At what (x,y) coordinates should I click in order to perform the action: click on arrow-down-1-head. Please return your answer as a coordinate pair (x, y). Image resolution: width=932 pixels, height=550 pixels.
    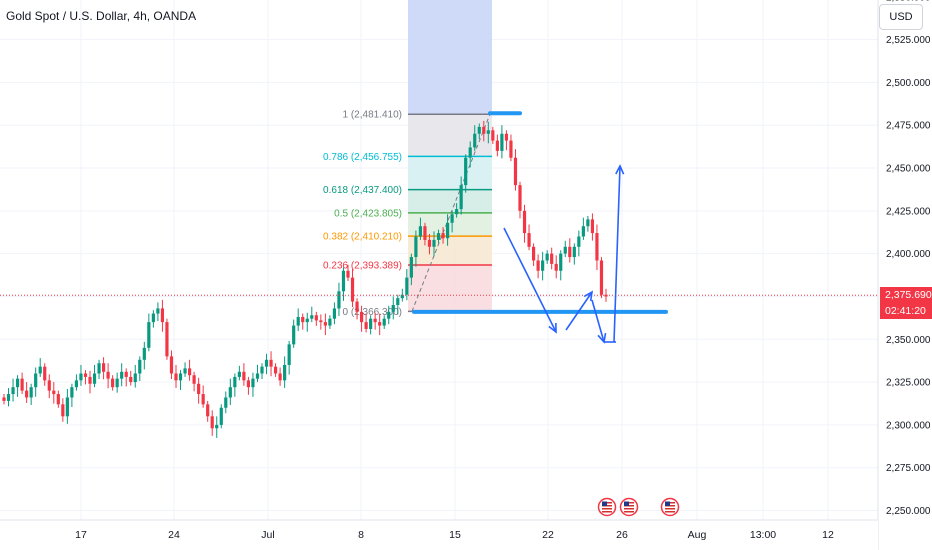
    Looking at the image, I should click on (552, 328).